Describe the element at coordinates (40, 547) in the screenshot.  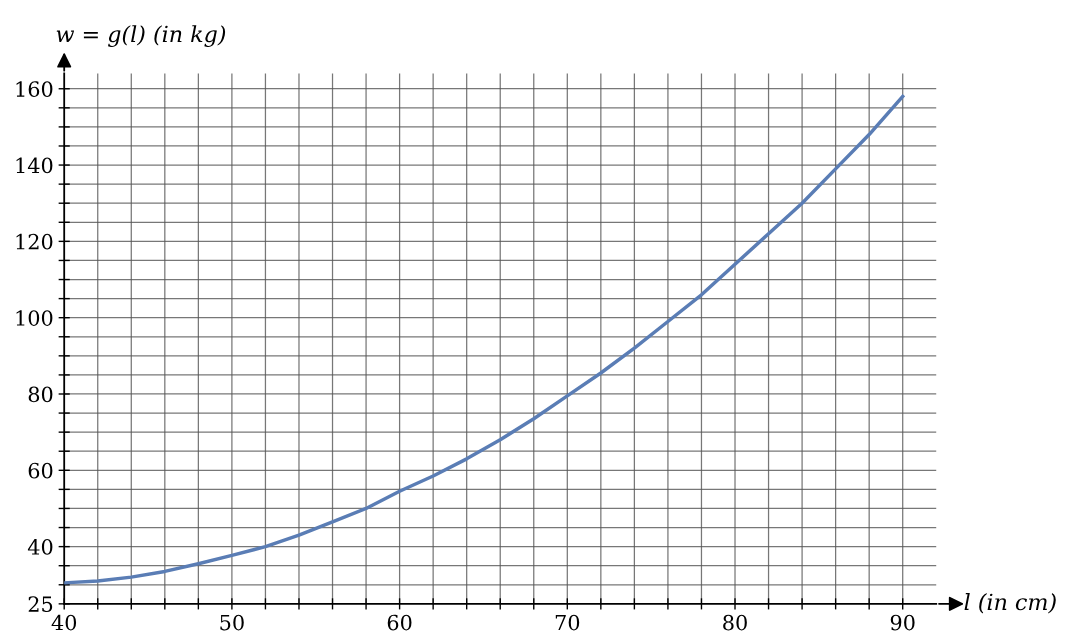
I see `y-tick-label: 40` at that location.